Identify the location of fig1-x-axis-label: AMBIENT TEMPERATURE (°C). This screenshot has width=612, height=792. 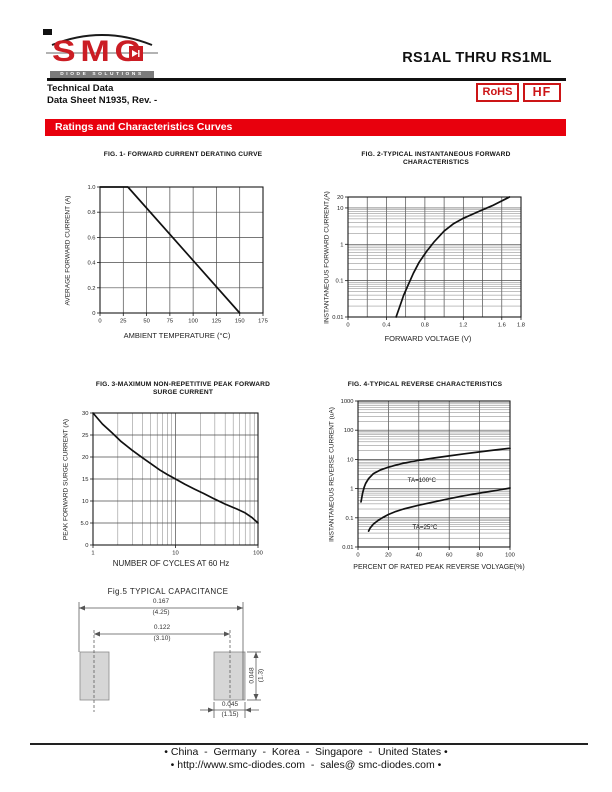
(177, 335).